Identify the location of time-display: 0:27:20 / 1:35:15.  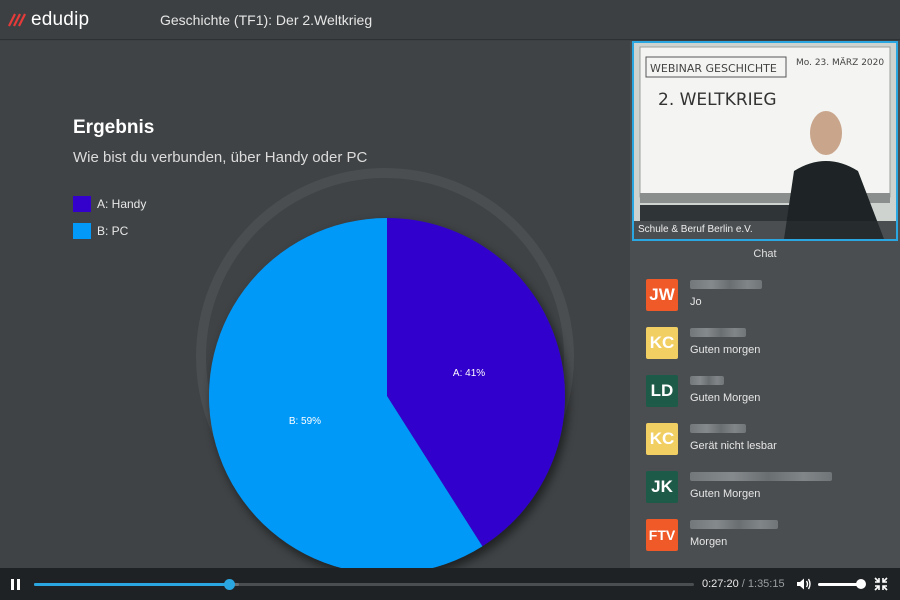
(743, 584).